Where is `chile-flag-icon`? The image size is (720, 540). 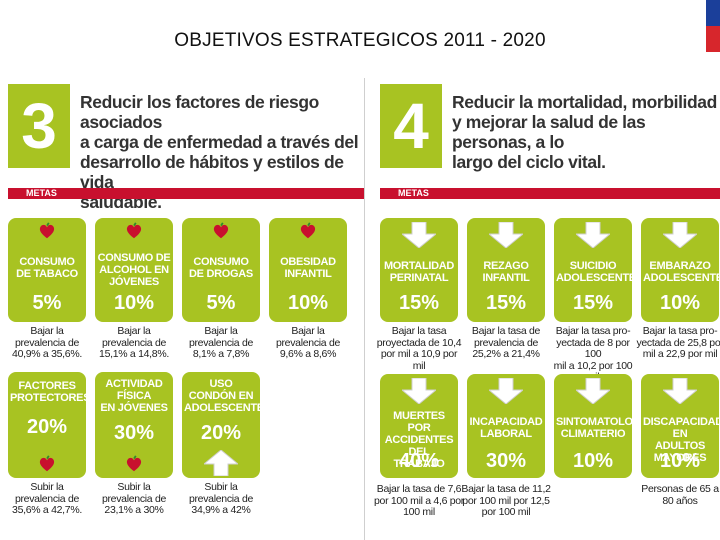 chile-flag-icon is located at coordinates (713, 26).